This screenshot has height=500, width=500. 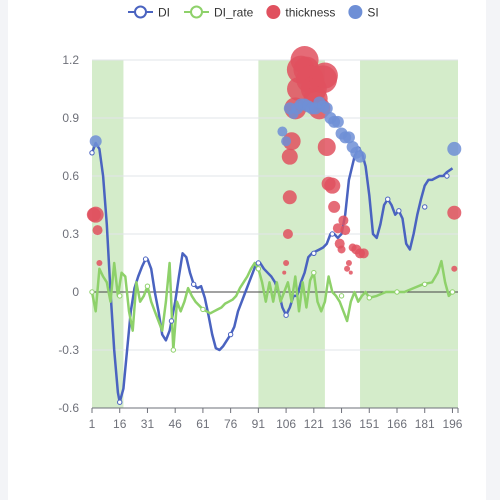 What do you see at coordinates (92, 424) in the screenshot?
I see `x-tick-label: 1` at bounding box center [92, 424].